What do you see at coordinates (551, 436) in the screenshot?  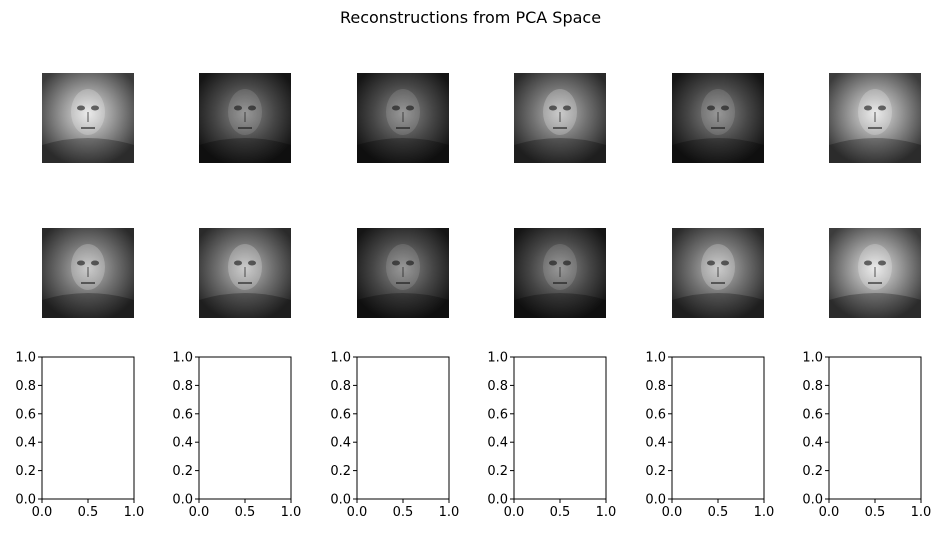 I see `empty-axes-4: 0.0 0.5 1.0 0.0 0.2 0.4 0.6 0.8 1.0` at bounding box center [551, 436].